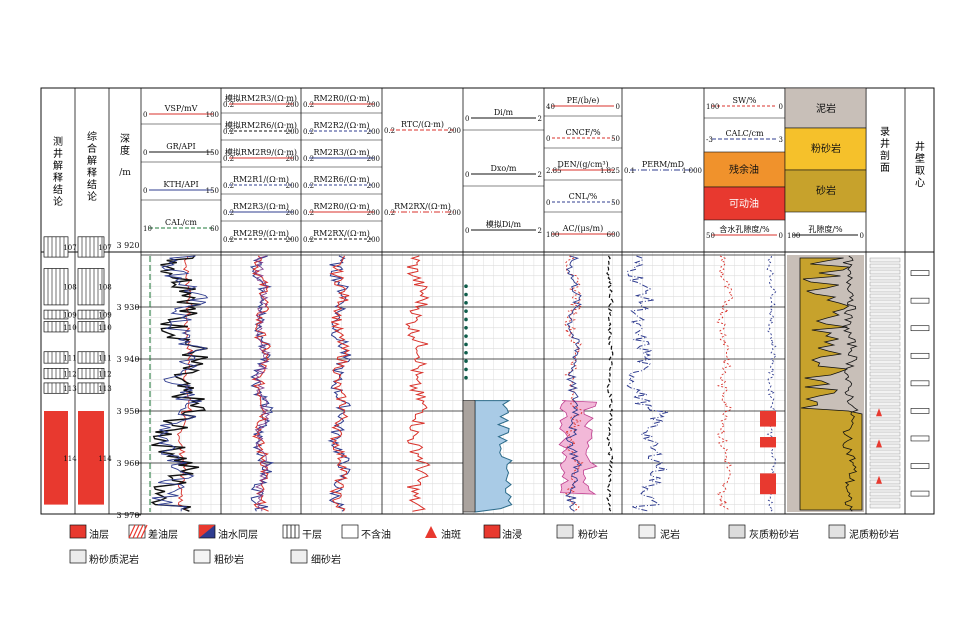  What do you see at coordinates (292, 213) in the screenshot?
I see `track2-row4-max: 200` at bounding box center [292, 213].